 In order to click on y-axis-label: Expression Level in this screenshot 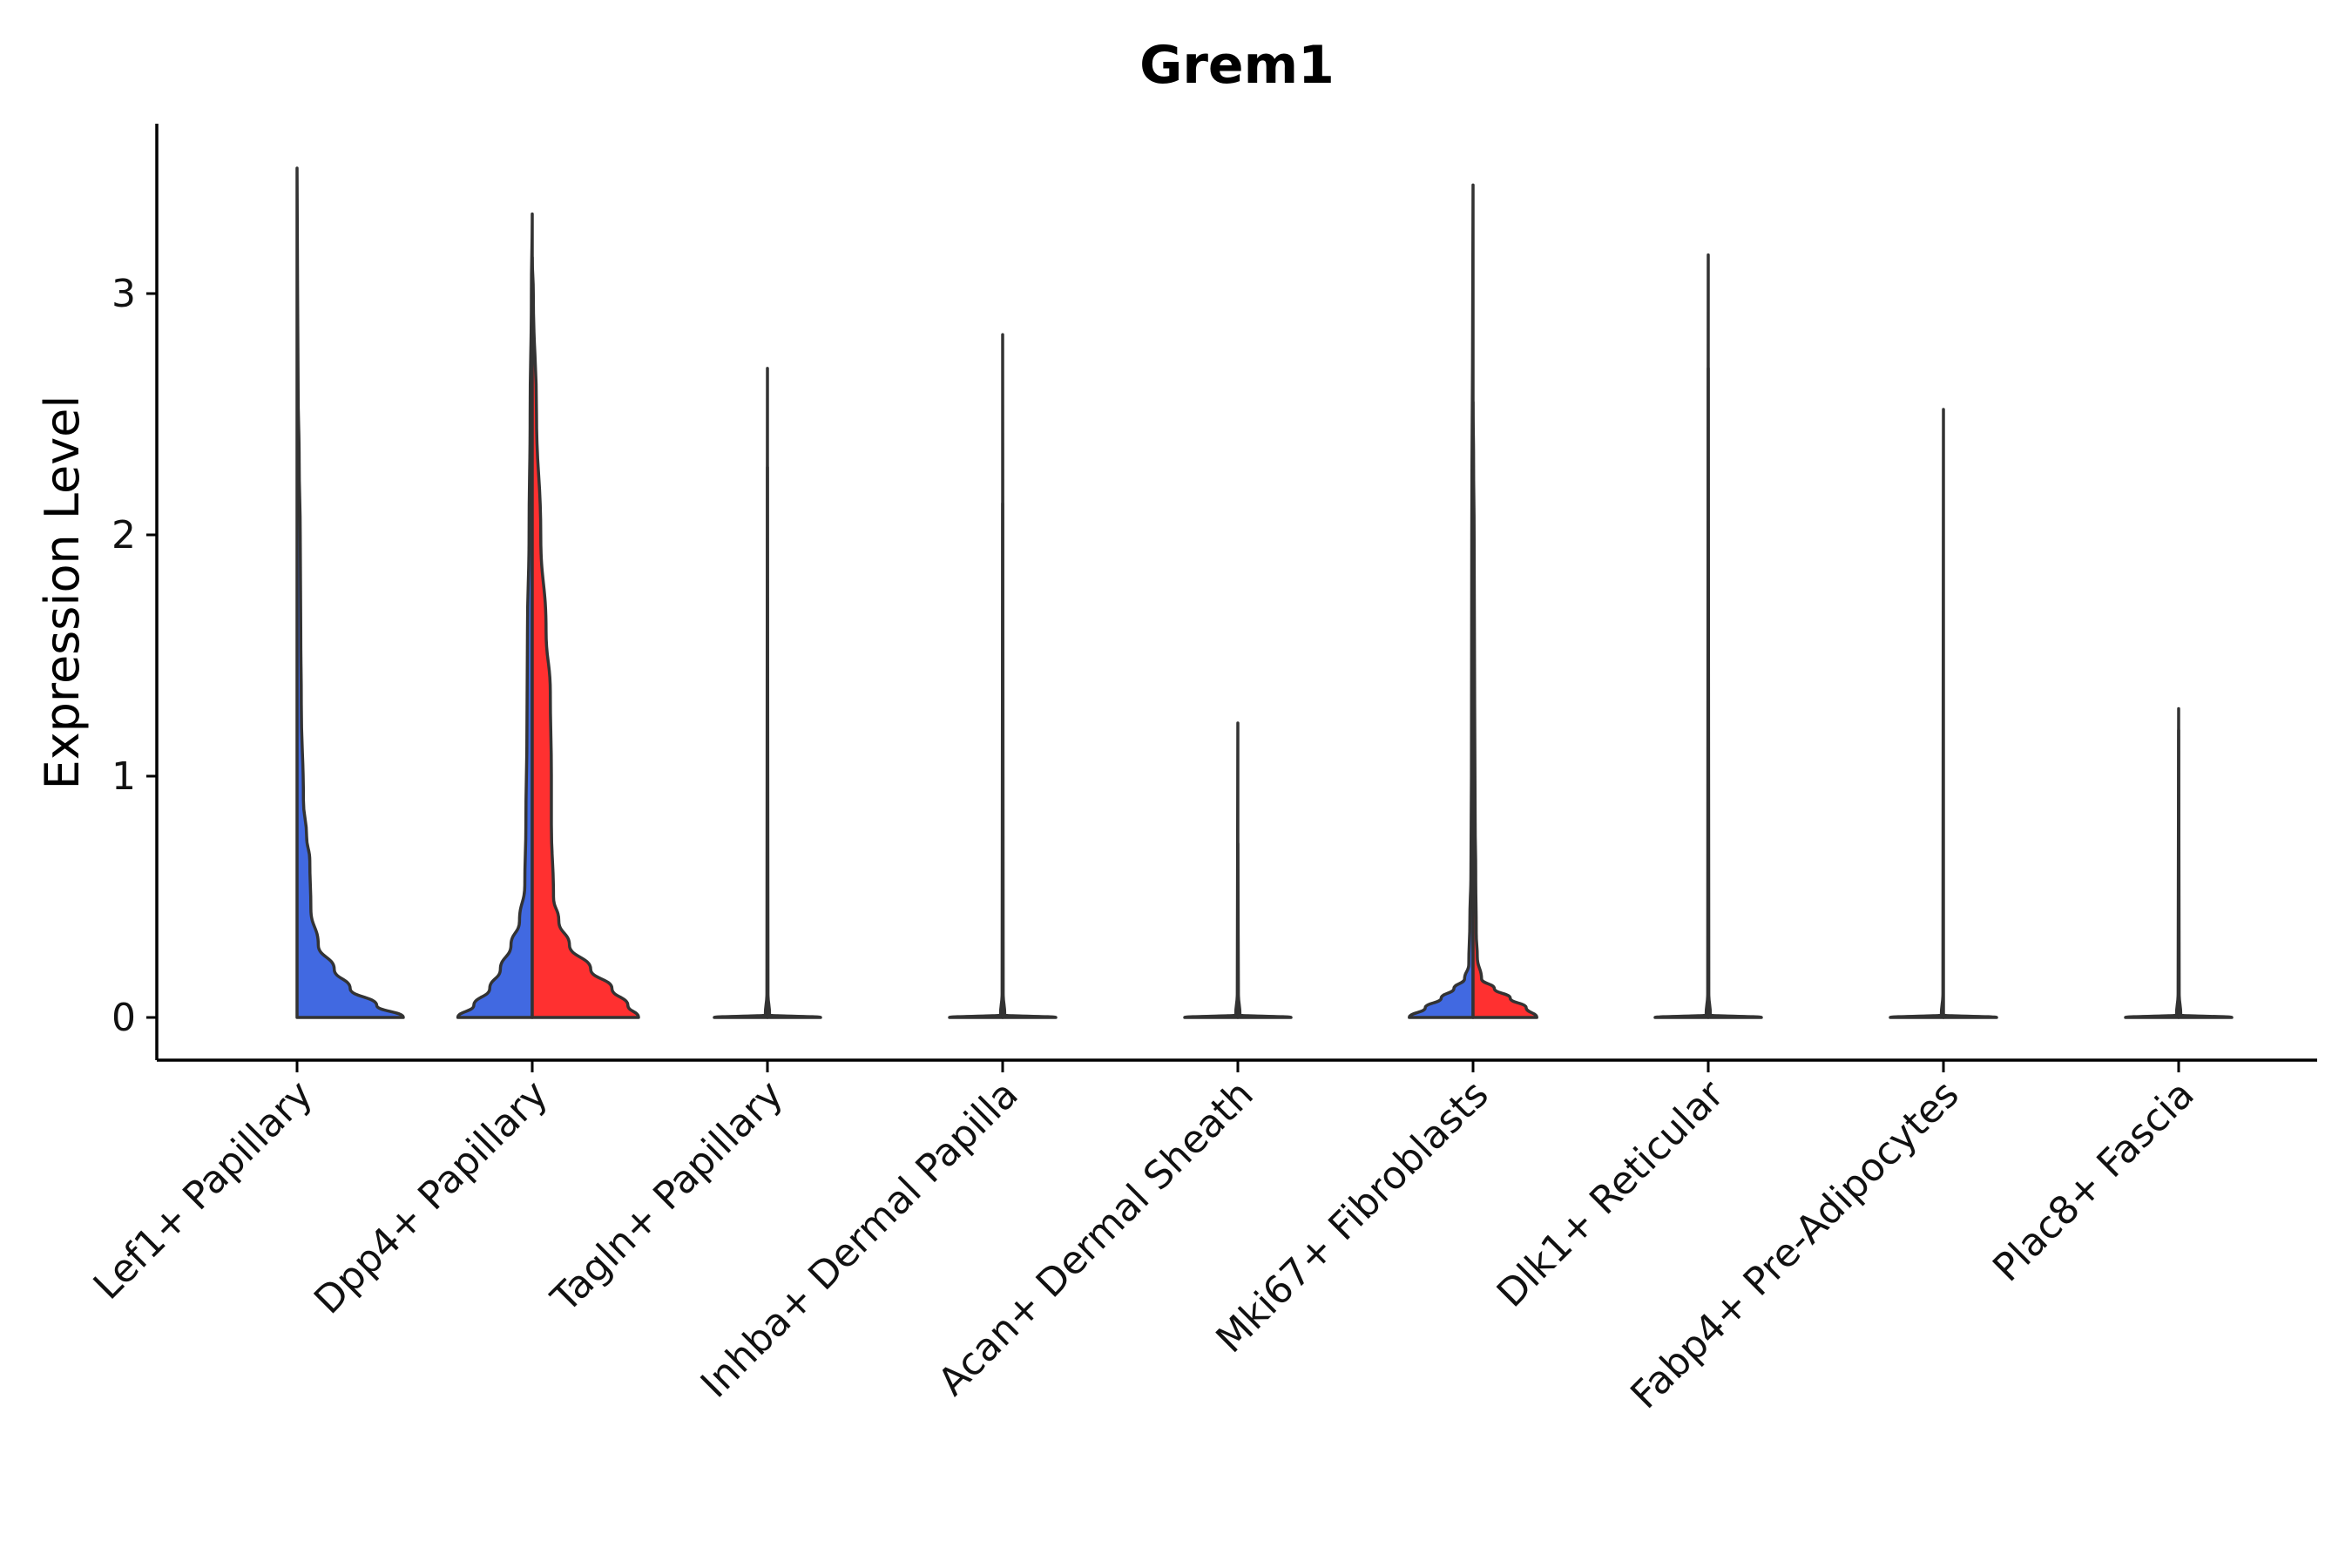, I will do `click(62, 592)`.